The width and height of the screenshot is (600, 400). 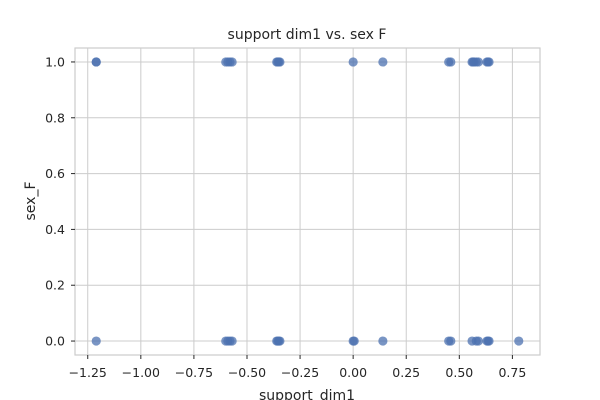 What do you see at coordinates (194, 372) in the screenshot?
I see `x-tick-label: −0.75` at bounding box center [194, 372].